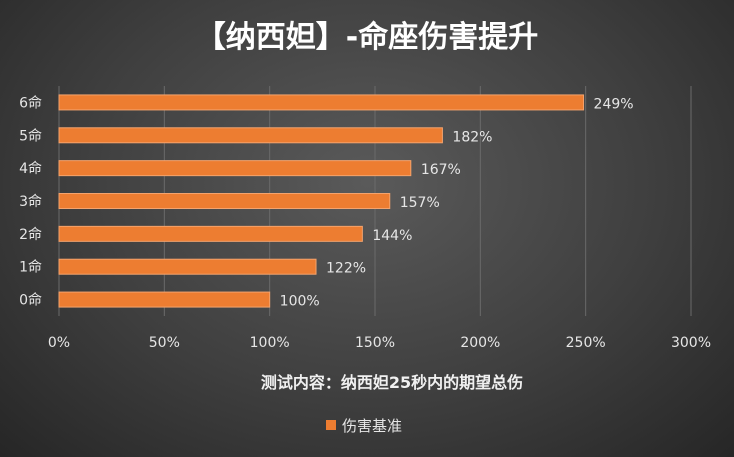 This screenshot has width=734, height=457. What do you see at coordinates (346, 269) in the screenshot?
I see `data-label-5: 122%` at bounding box center [346, 269].